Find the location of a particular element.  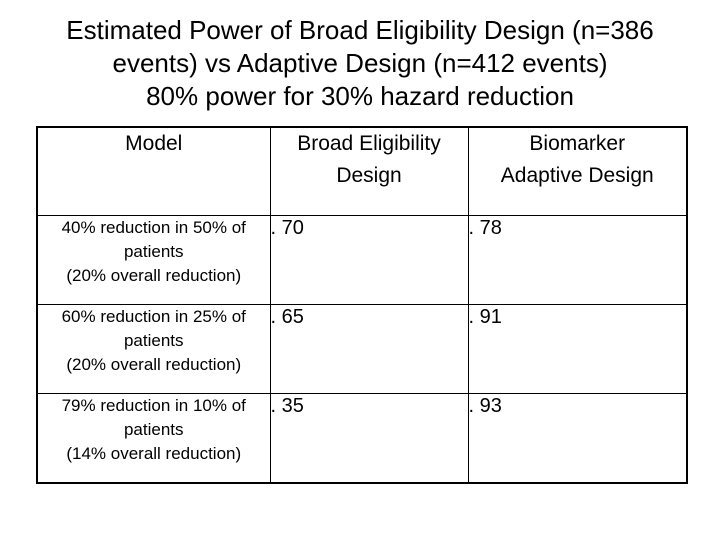

header-model: Model is located at coordinates (153, 171).